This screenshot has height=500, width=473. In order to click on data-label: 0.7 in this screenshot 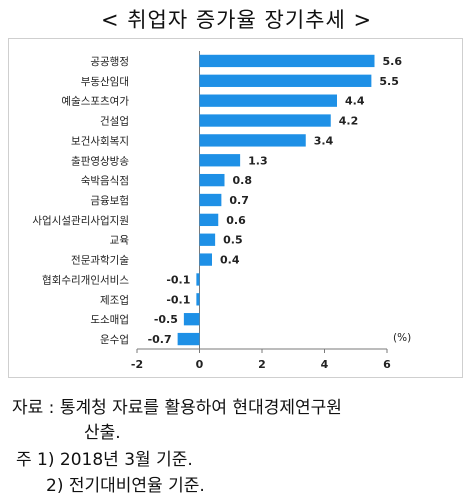, I will do `click(239, 200)`.